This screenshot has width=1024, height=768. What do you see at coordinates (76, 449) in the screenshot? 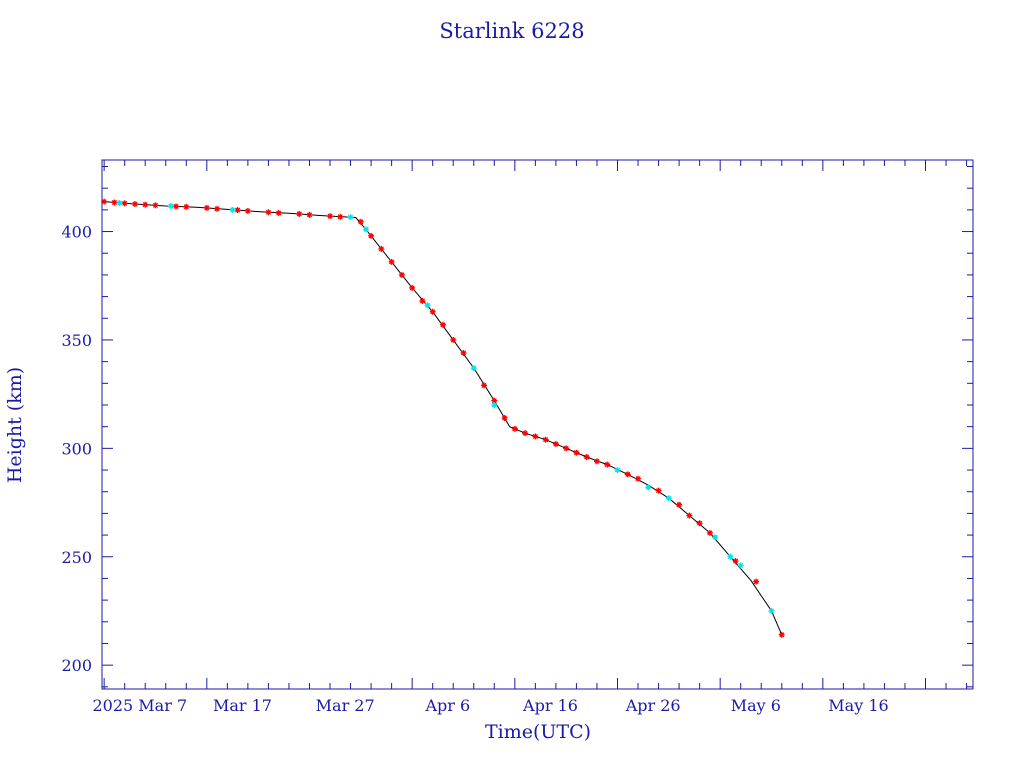
I see `y-tick-labels: 200 250 300 350 400` at bounding box center [76, 449].